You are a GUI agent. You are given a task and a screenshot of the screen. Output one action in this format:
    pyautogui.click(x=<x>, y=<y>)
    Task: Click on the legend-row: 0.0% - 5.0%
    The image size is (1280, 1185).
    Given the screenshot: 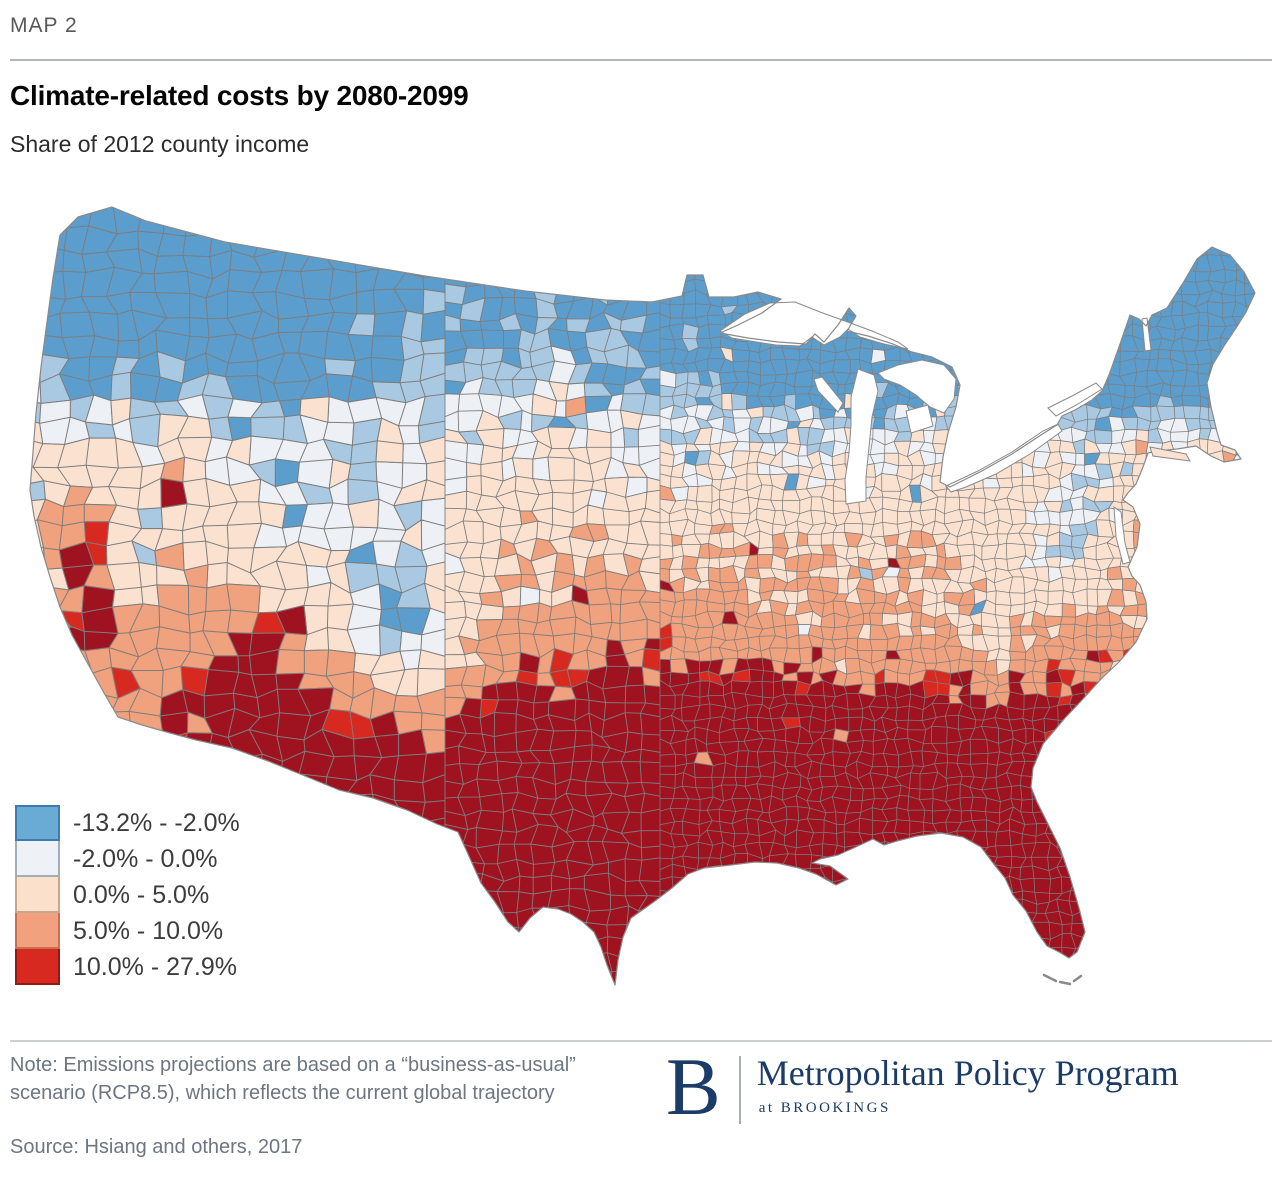 What is the action you would take?
    pyautogui.click(x=127, y=895)
    